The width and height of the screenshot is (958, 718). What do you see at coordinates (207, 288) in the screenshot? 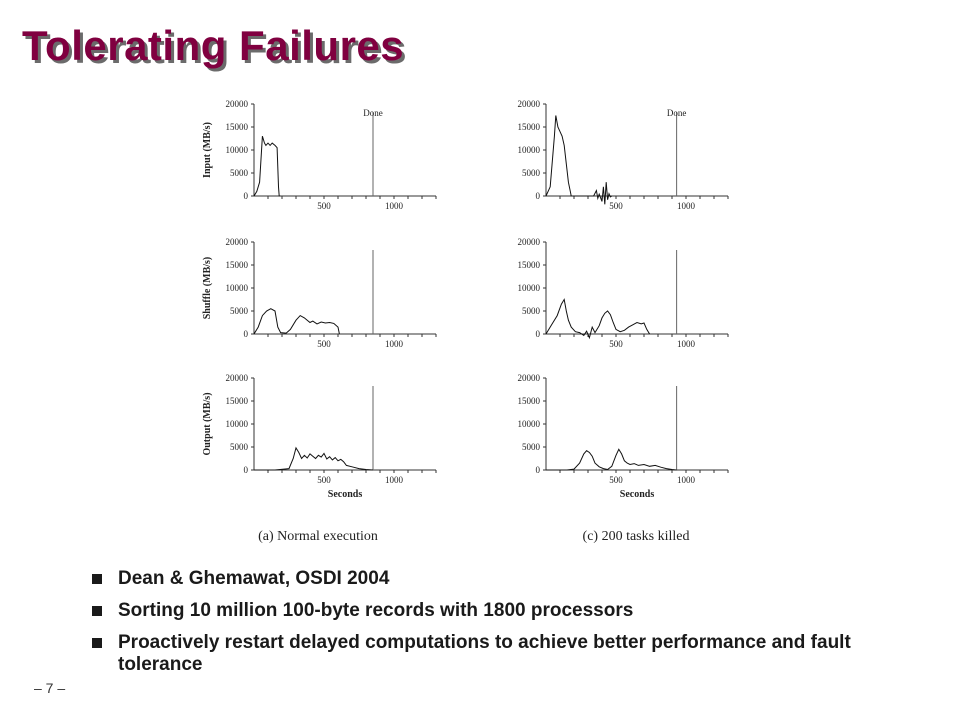
I see `y-axis-label: Shuffle (MB/s)` at bounding box center [207, 288].